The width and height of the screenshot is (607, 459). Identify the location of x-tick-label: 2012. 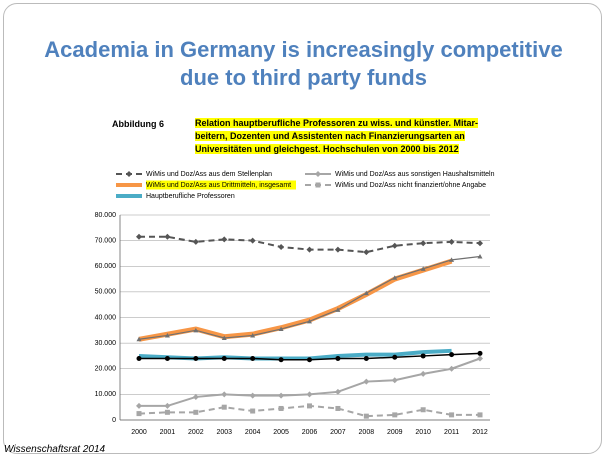
(480, 432).